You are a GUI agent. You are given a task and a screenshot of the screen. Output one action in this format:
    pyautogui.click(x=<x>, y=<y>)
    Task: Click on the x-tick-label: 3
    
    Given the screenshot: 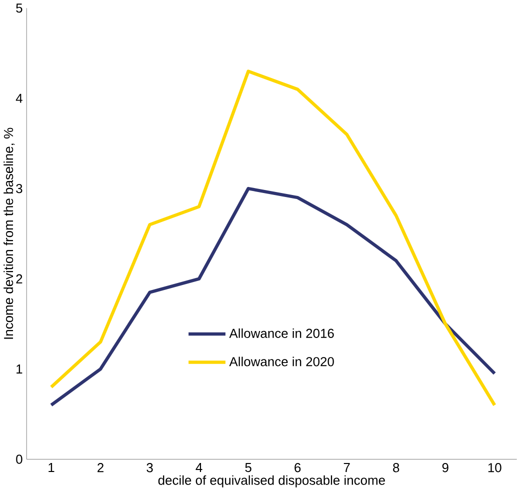 What is the action you would take?
    pyautogui.click(x=149, y=467)
    